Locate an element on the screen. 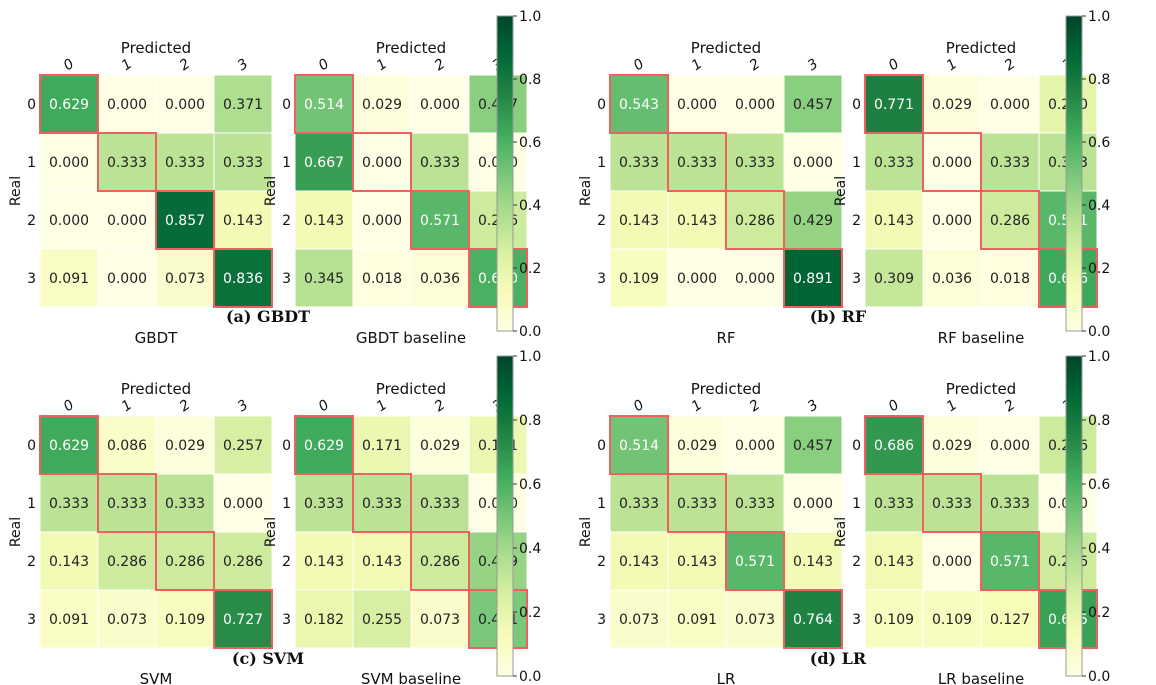  matrix-title: LR is located at coordinates (726, 677).